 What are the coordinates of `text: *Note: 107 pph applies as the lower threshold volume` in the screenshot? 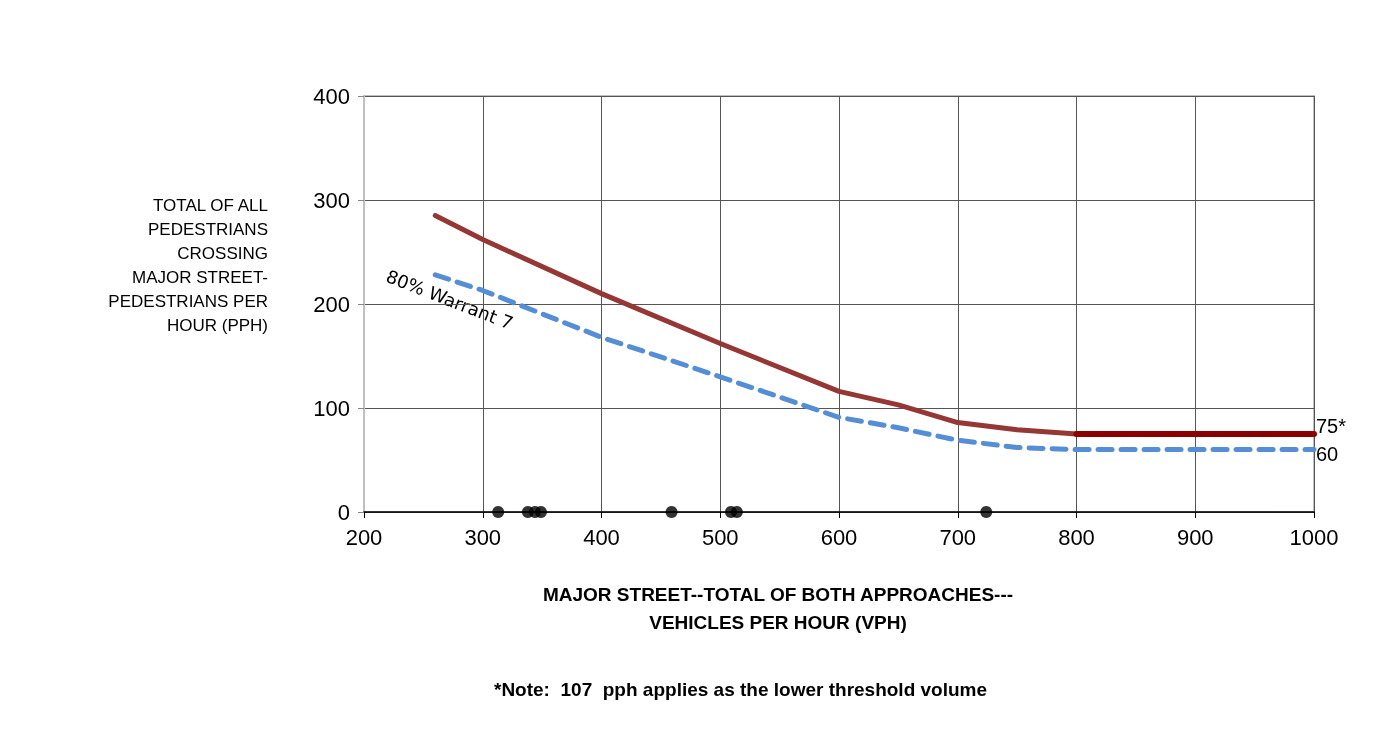 It's located at (741, 689).